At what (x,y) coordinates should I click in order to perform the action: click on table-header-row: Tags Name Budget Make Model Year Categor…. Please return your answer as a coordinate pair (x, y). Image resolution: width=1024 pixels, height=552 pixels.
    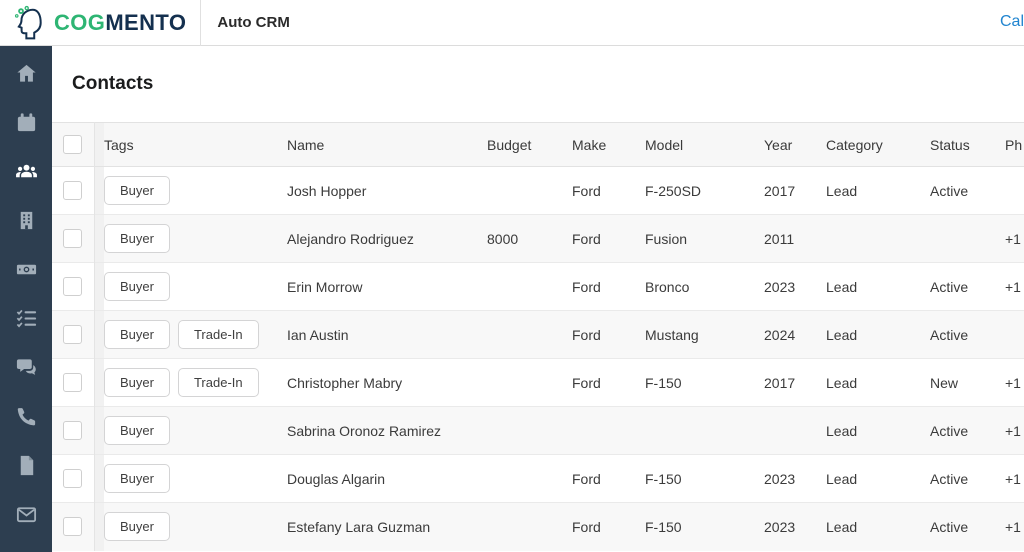
    Looking at the image, I should click on (538, 144).